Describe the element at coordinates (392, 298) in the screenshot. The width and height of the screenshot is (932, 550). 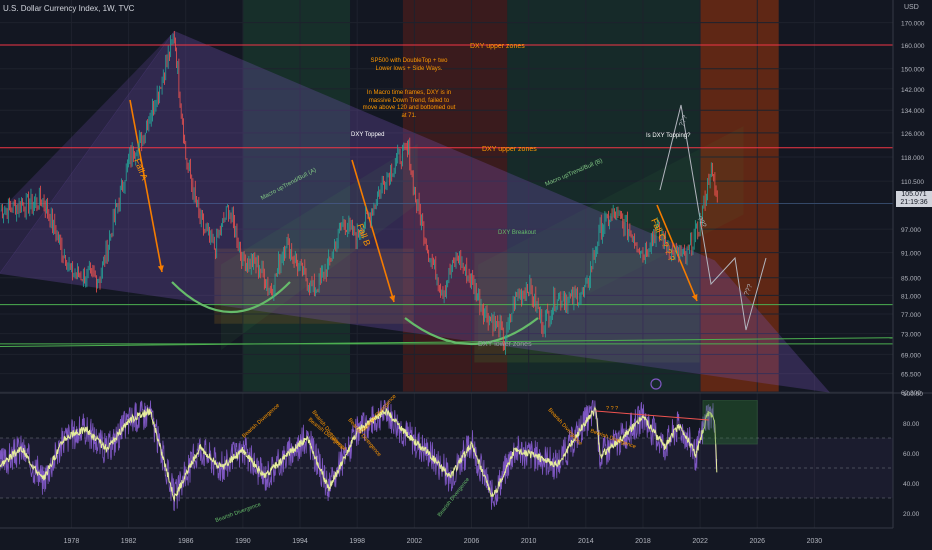
I see `arrow-fall-b-head` at that location.